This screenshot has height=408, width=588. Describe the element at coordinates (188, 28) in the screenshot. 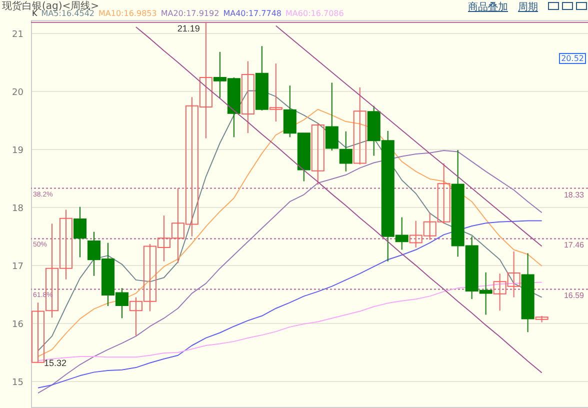

I see `annotation: 21.19` at that location.